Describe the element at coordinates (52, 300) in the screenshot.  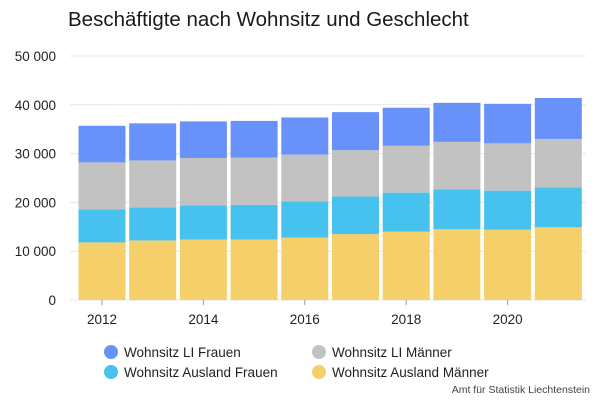
I see `y-tick-label: 0` at that location.